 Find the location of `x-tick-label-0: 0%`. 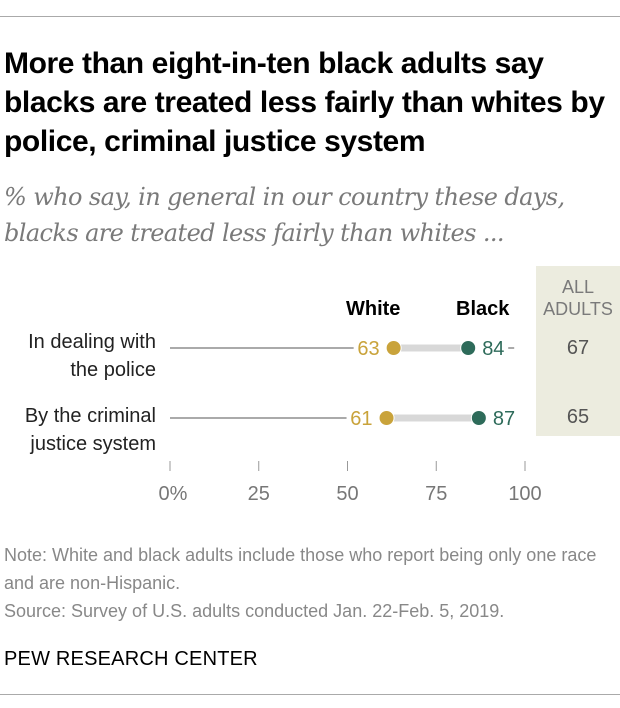

x-tick-label-0: 0% is located at coordinates (173, 494).